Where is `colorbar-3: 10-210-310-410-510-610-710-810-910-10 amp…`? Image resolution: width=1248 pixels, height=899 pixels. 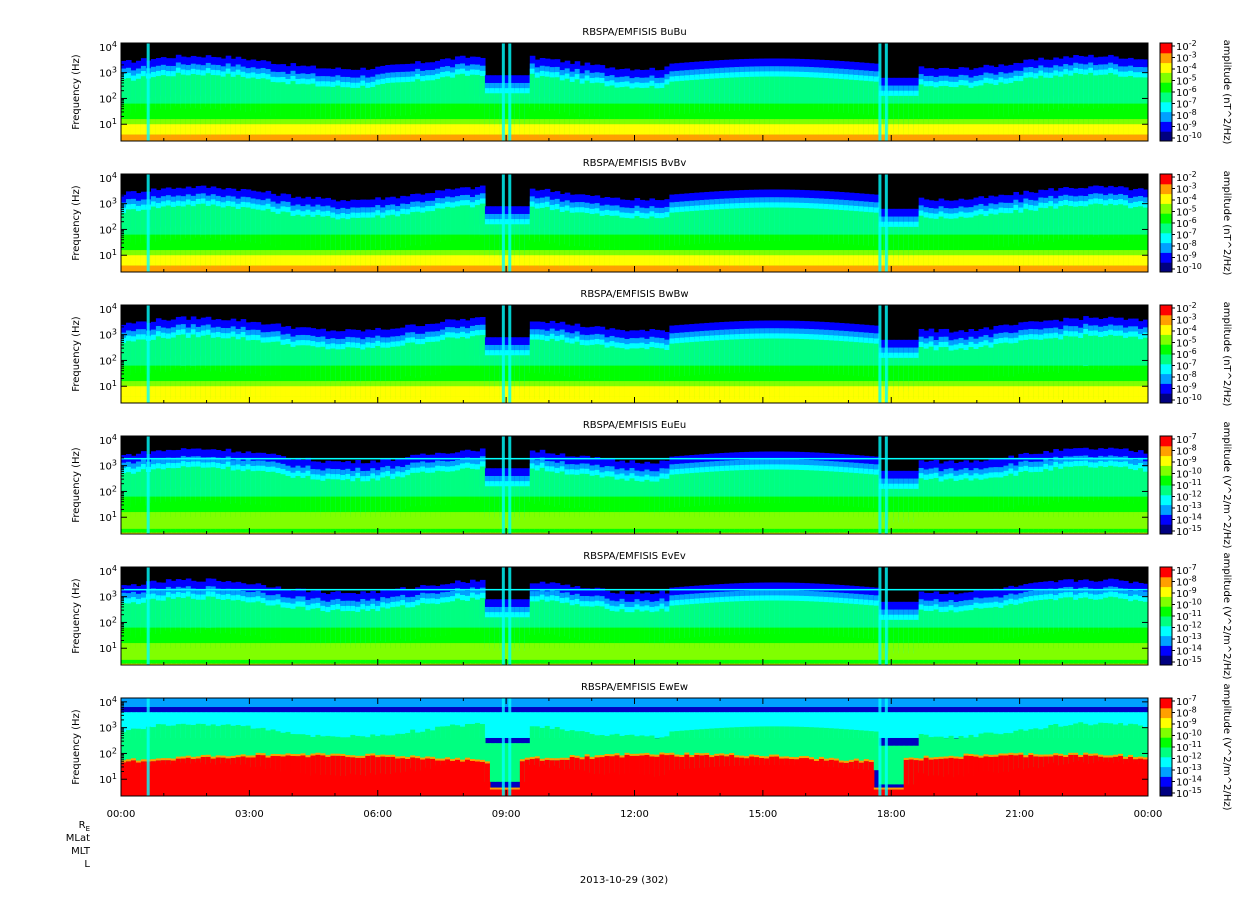 colorbar-3: 10-210-310-410-510-610-710-810-910-10 amp… is located at coordinates (1195, 354).